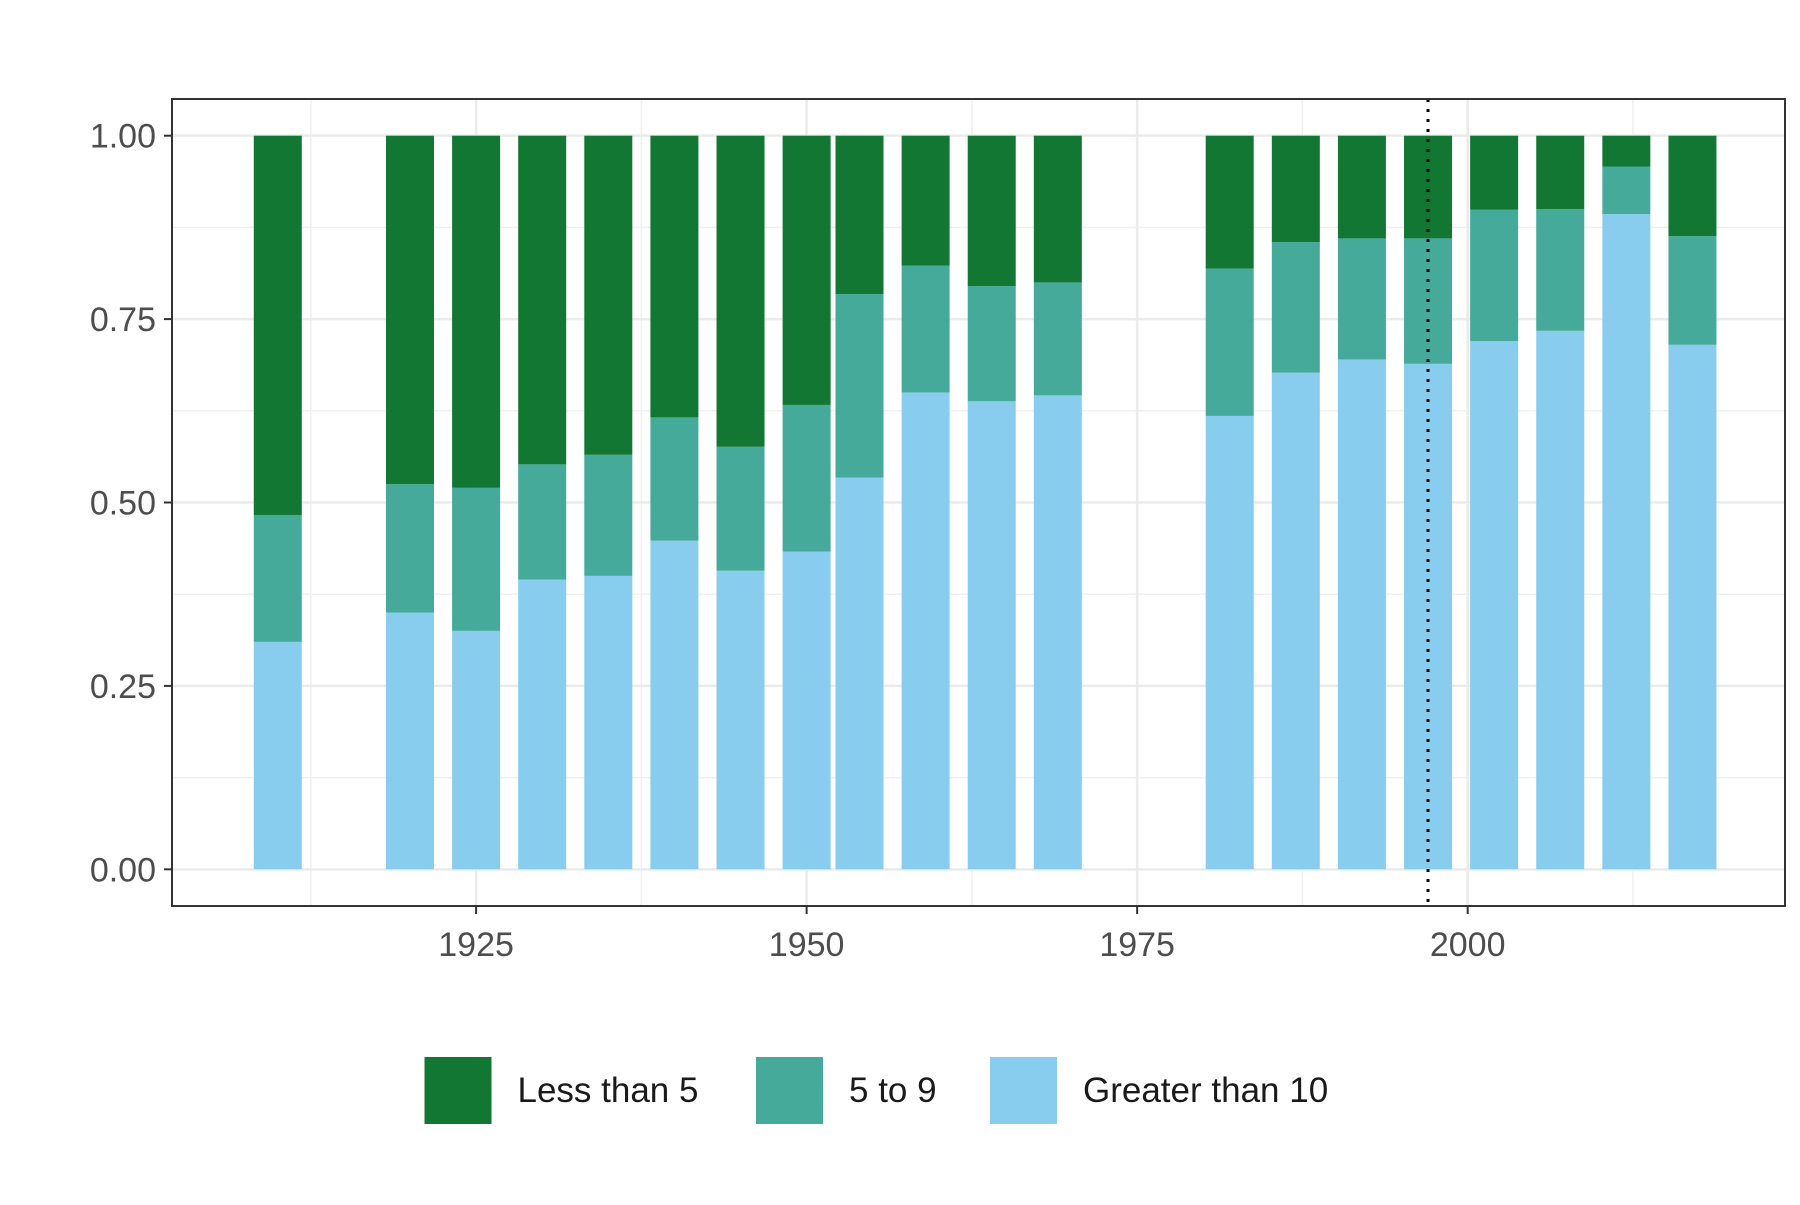 The height and width of the screenshot is (1205, 1800). What do you see at coordinates (123, 870) in the screenshot?
I see `y-tick-label: 0.00` at bounding box center [123, 870].